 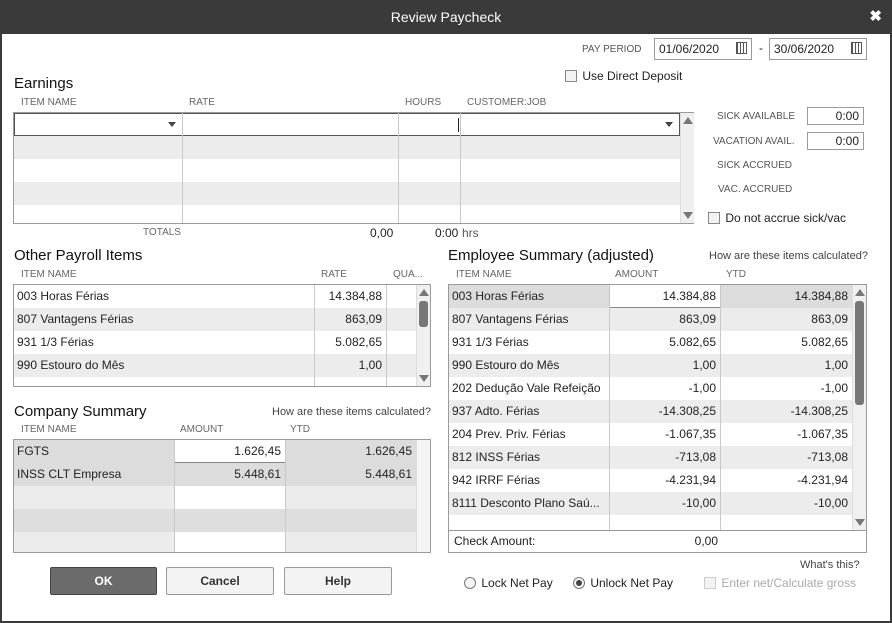 What do you see at coordinates (830, 503) in the screenshot?
I see `ytd-cell: -10,00` at bounding box center [830, 503].